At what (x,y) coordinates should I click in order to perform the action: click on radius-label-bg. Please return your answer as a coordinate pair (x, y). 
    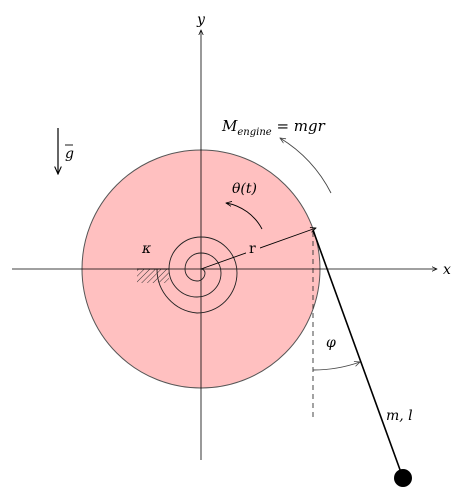
    Looking at the image, I should click on (253, 248).